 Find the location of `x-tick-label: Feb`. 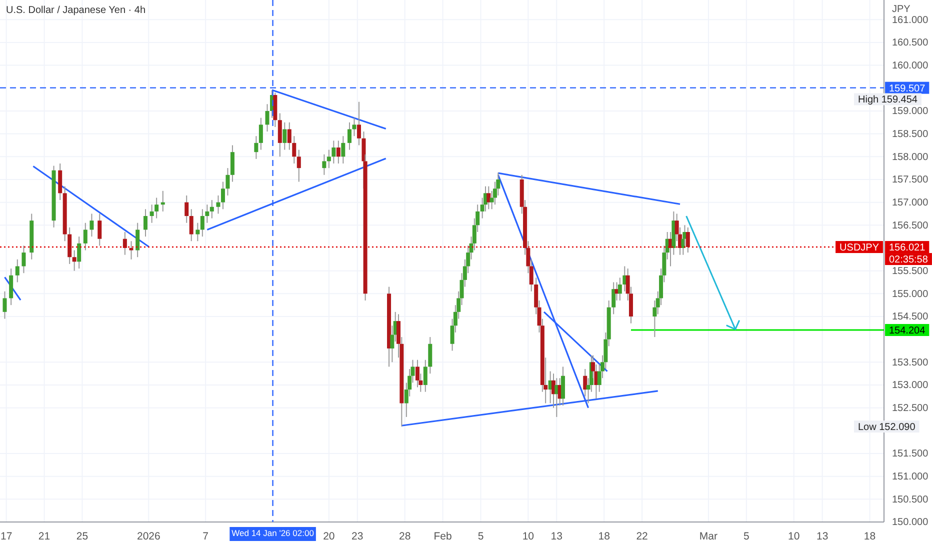

x-tick-label: Feb is located at coordinates (443, 536).